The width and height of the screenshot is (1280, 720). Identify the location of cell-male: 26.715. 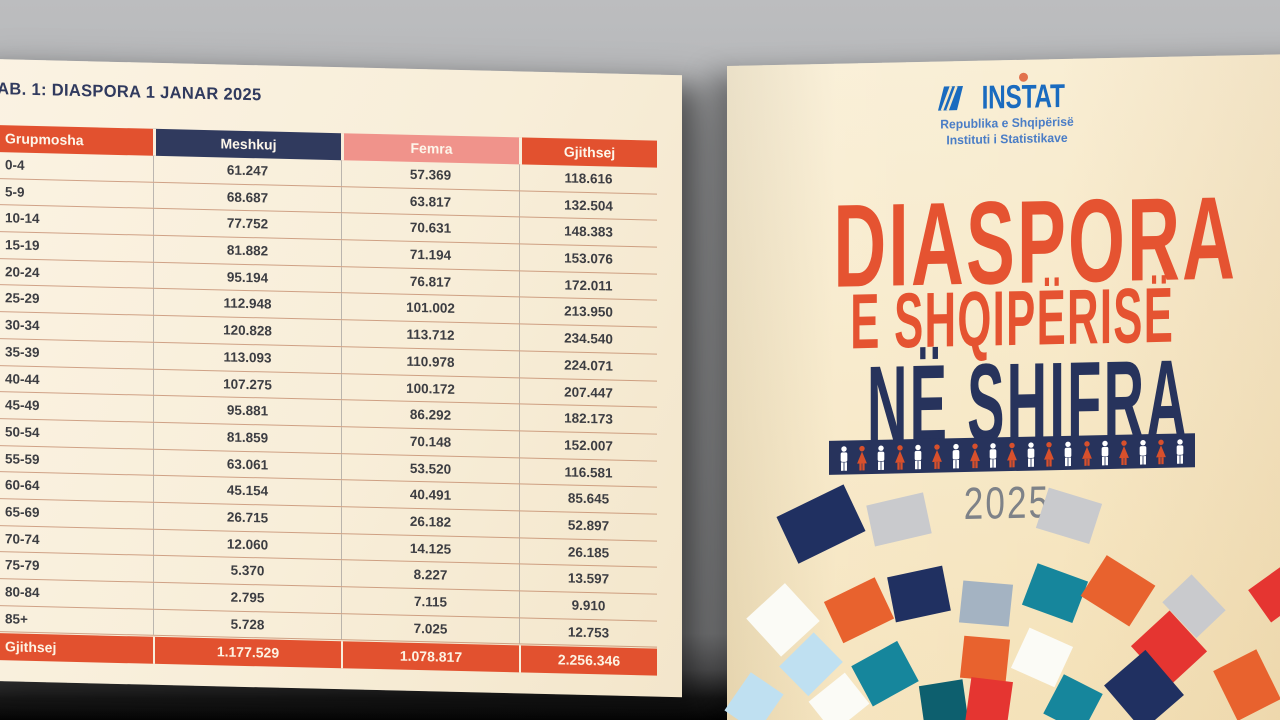
(247, 517).